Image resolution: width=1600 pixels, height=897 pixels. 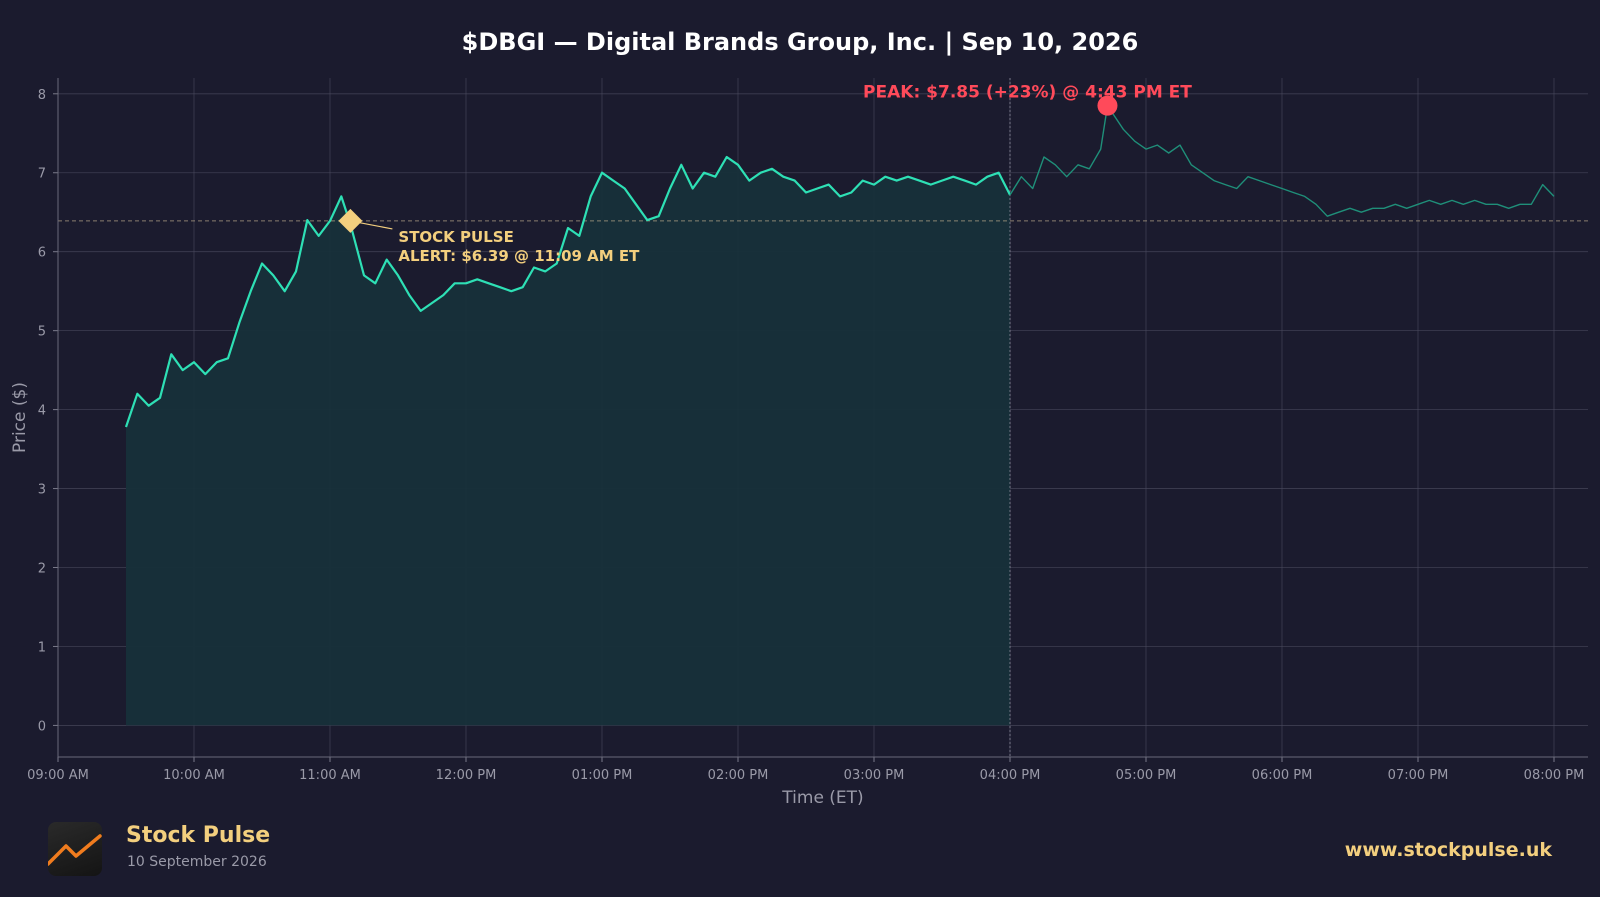 I want to click on x-tick-label: 05:00 PM, so click(x=1146, y=775).